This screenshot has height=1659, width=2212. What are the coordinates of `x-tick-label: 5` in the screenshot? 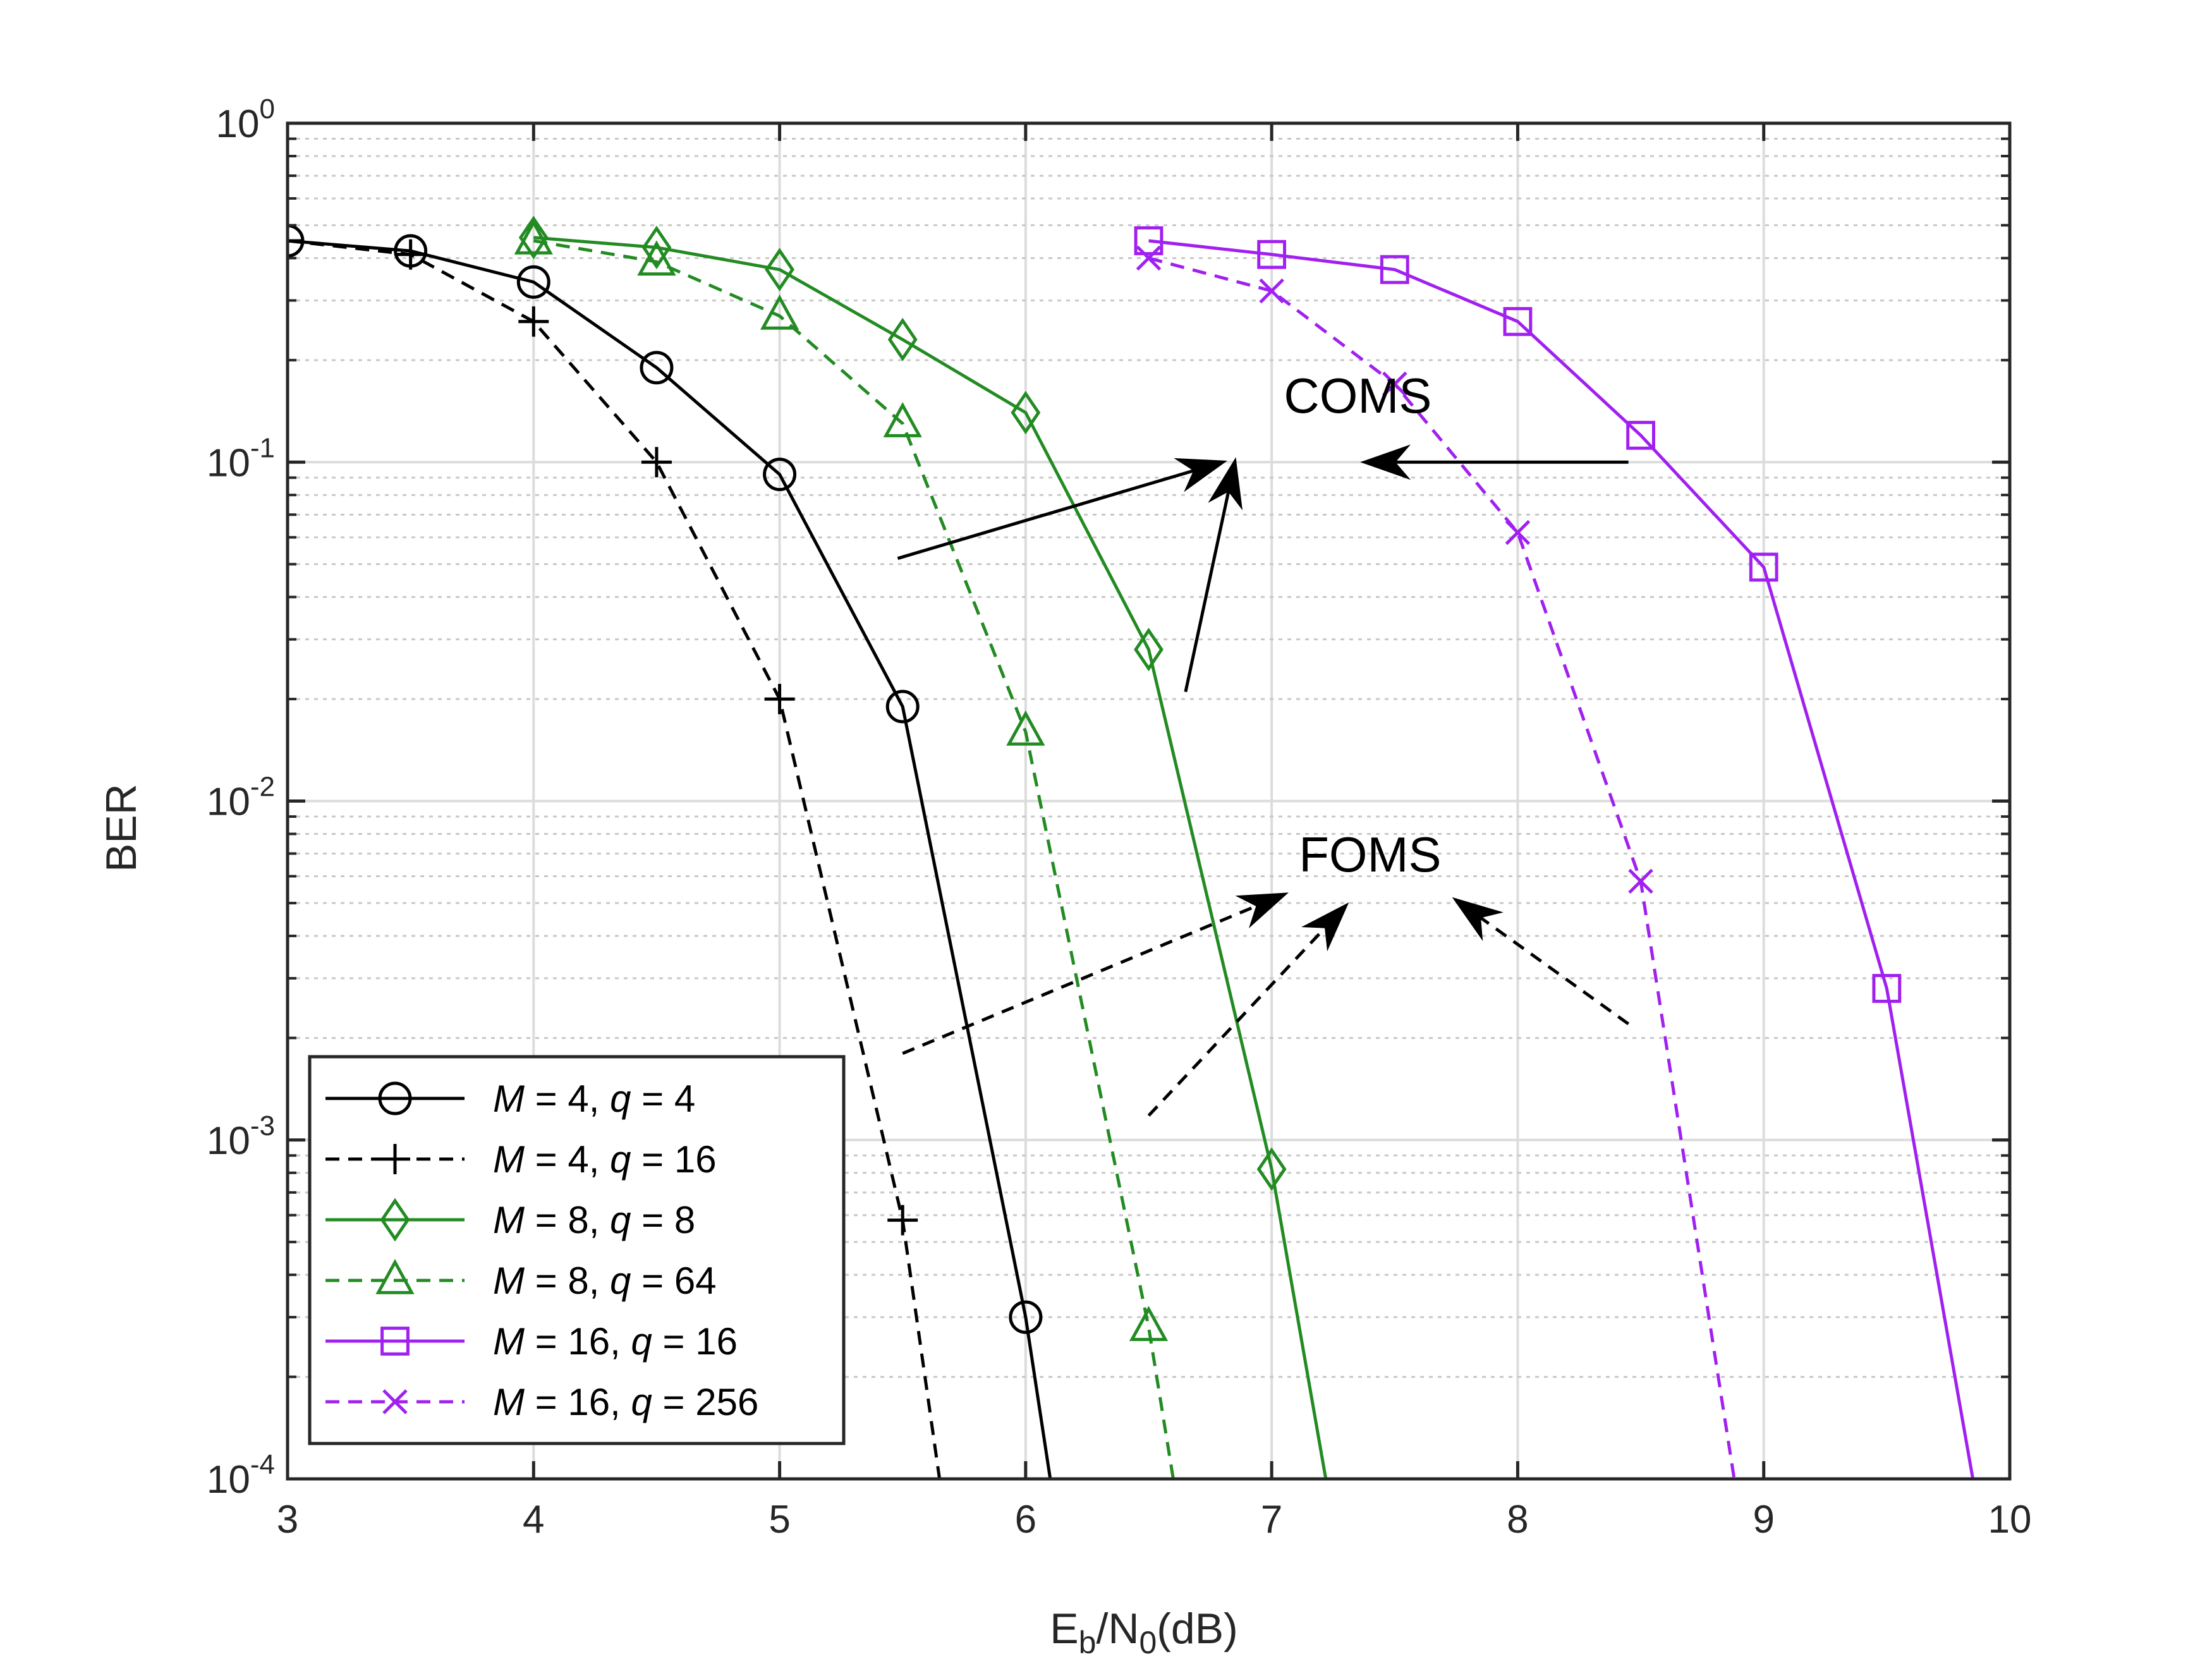 It's located at (779, 1519).